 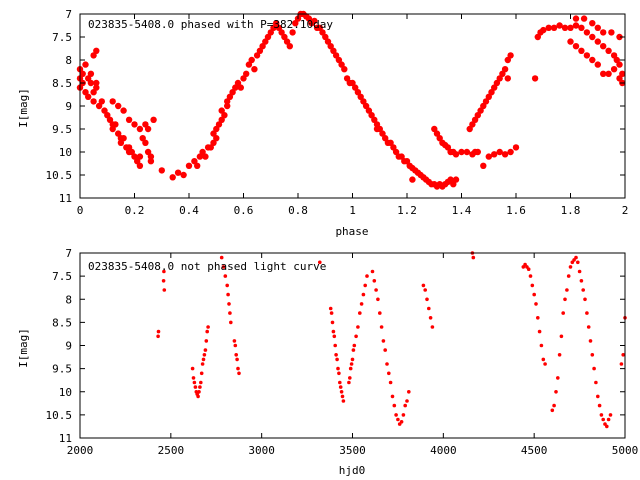 What do you see at coordinates (65, 152) in the screenshot?
I see `phased-y-tick-label-6: 10` at bounding box center [65, 152].